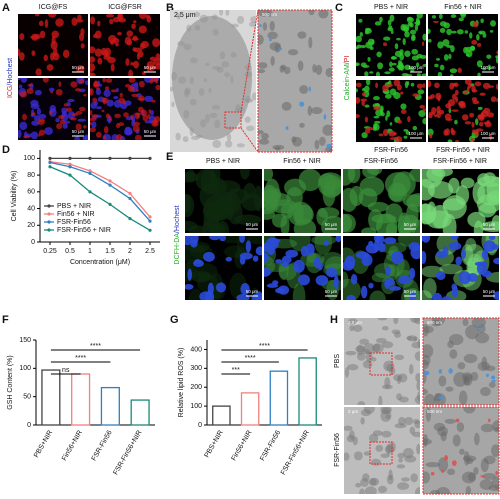 Image resolution: width=500 pixels, height=499 pixels. Describe the element at coordinates (381, 161) in the screenshot. I see `column-header: FSR-Fin56` at that location.